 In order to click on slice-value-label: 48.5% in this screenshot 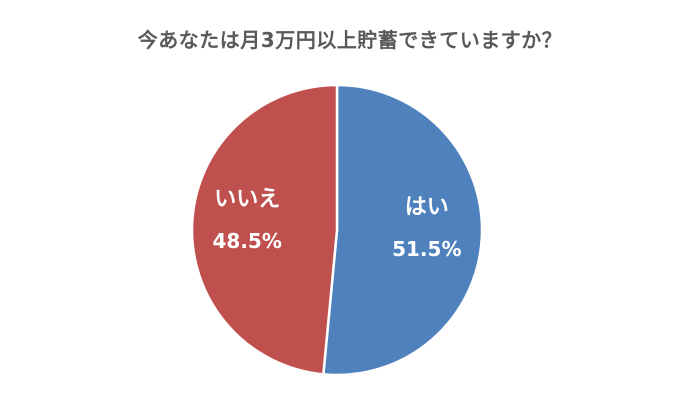, I will do `click(247, 241)`.